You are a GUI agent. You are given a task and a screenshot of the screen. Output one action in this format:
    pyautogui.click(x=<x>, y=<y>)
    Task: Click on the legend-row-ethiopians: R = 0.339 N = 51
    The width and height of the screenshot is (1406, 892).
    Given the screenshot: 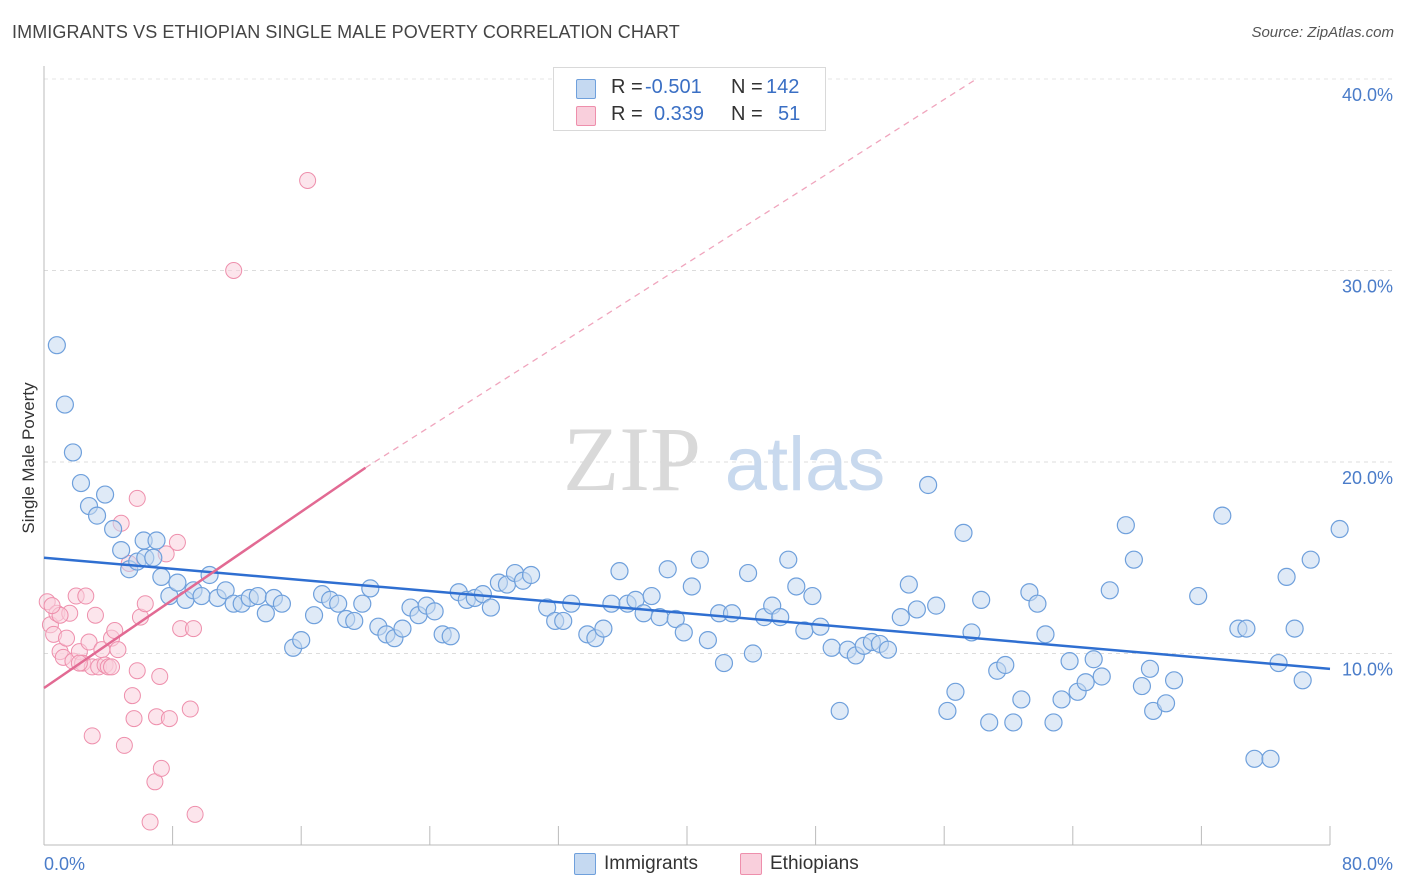 What is the action you would take?
    pyautogui.click(x=689, y=115)
    